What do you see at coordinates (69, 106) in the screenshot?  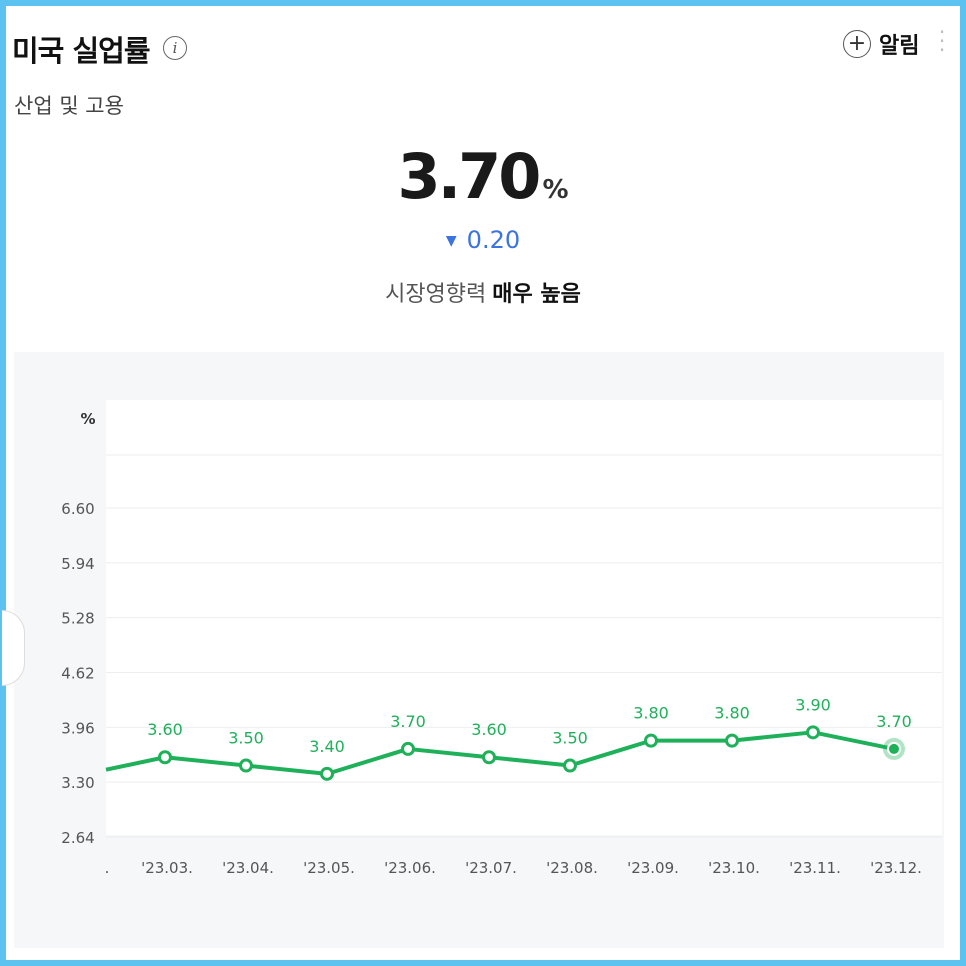 I see `indicator-category: 산업 및 고용` at bounding box center [69, 106].